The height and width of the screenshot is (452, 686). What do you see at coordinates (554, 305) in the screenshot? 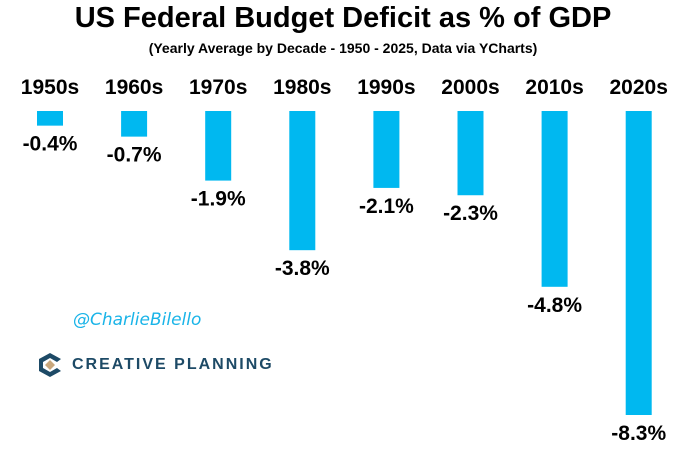
I see `data-label: -4.8%` at bounding box center [554, 305].